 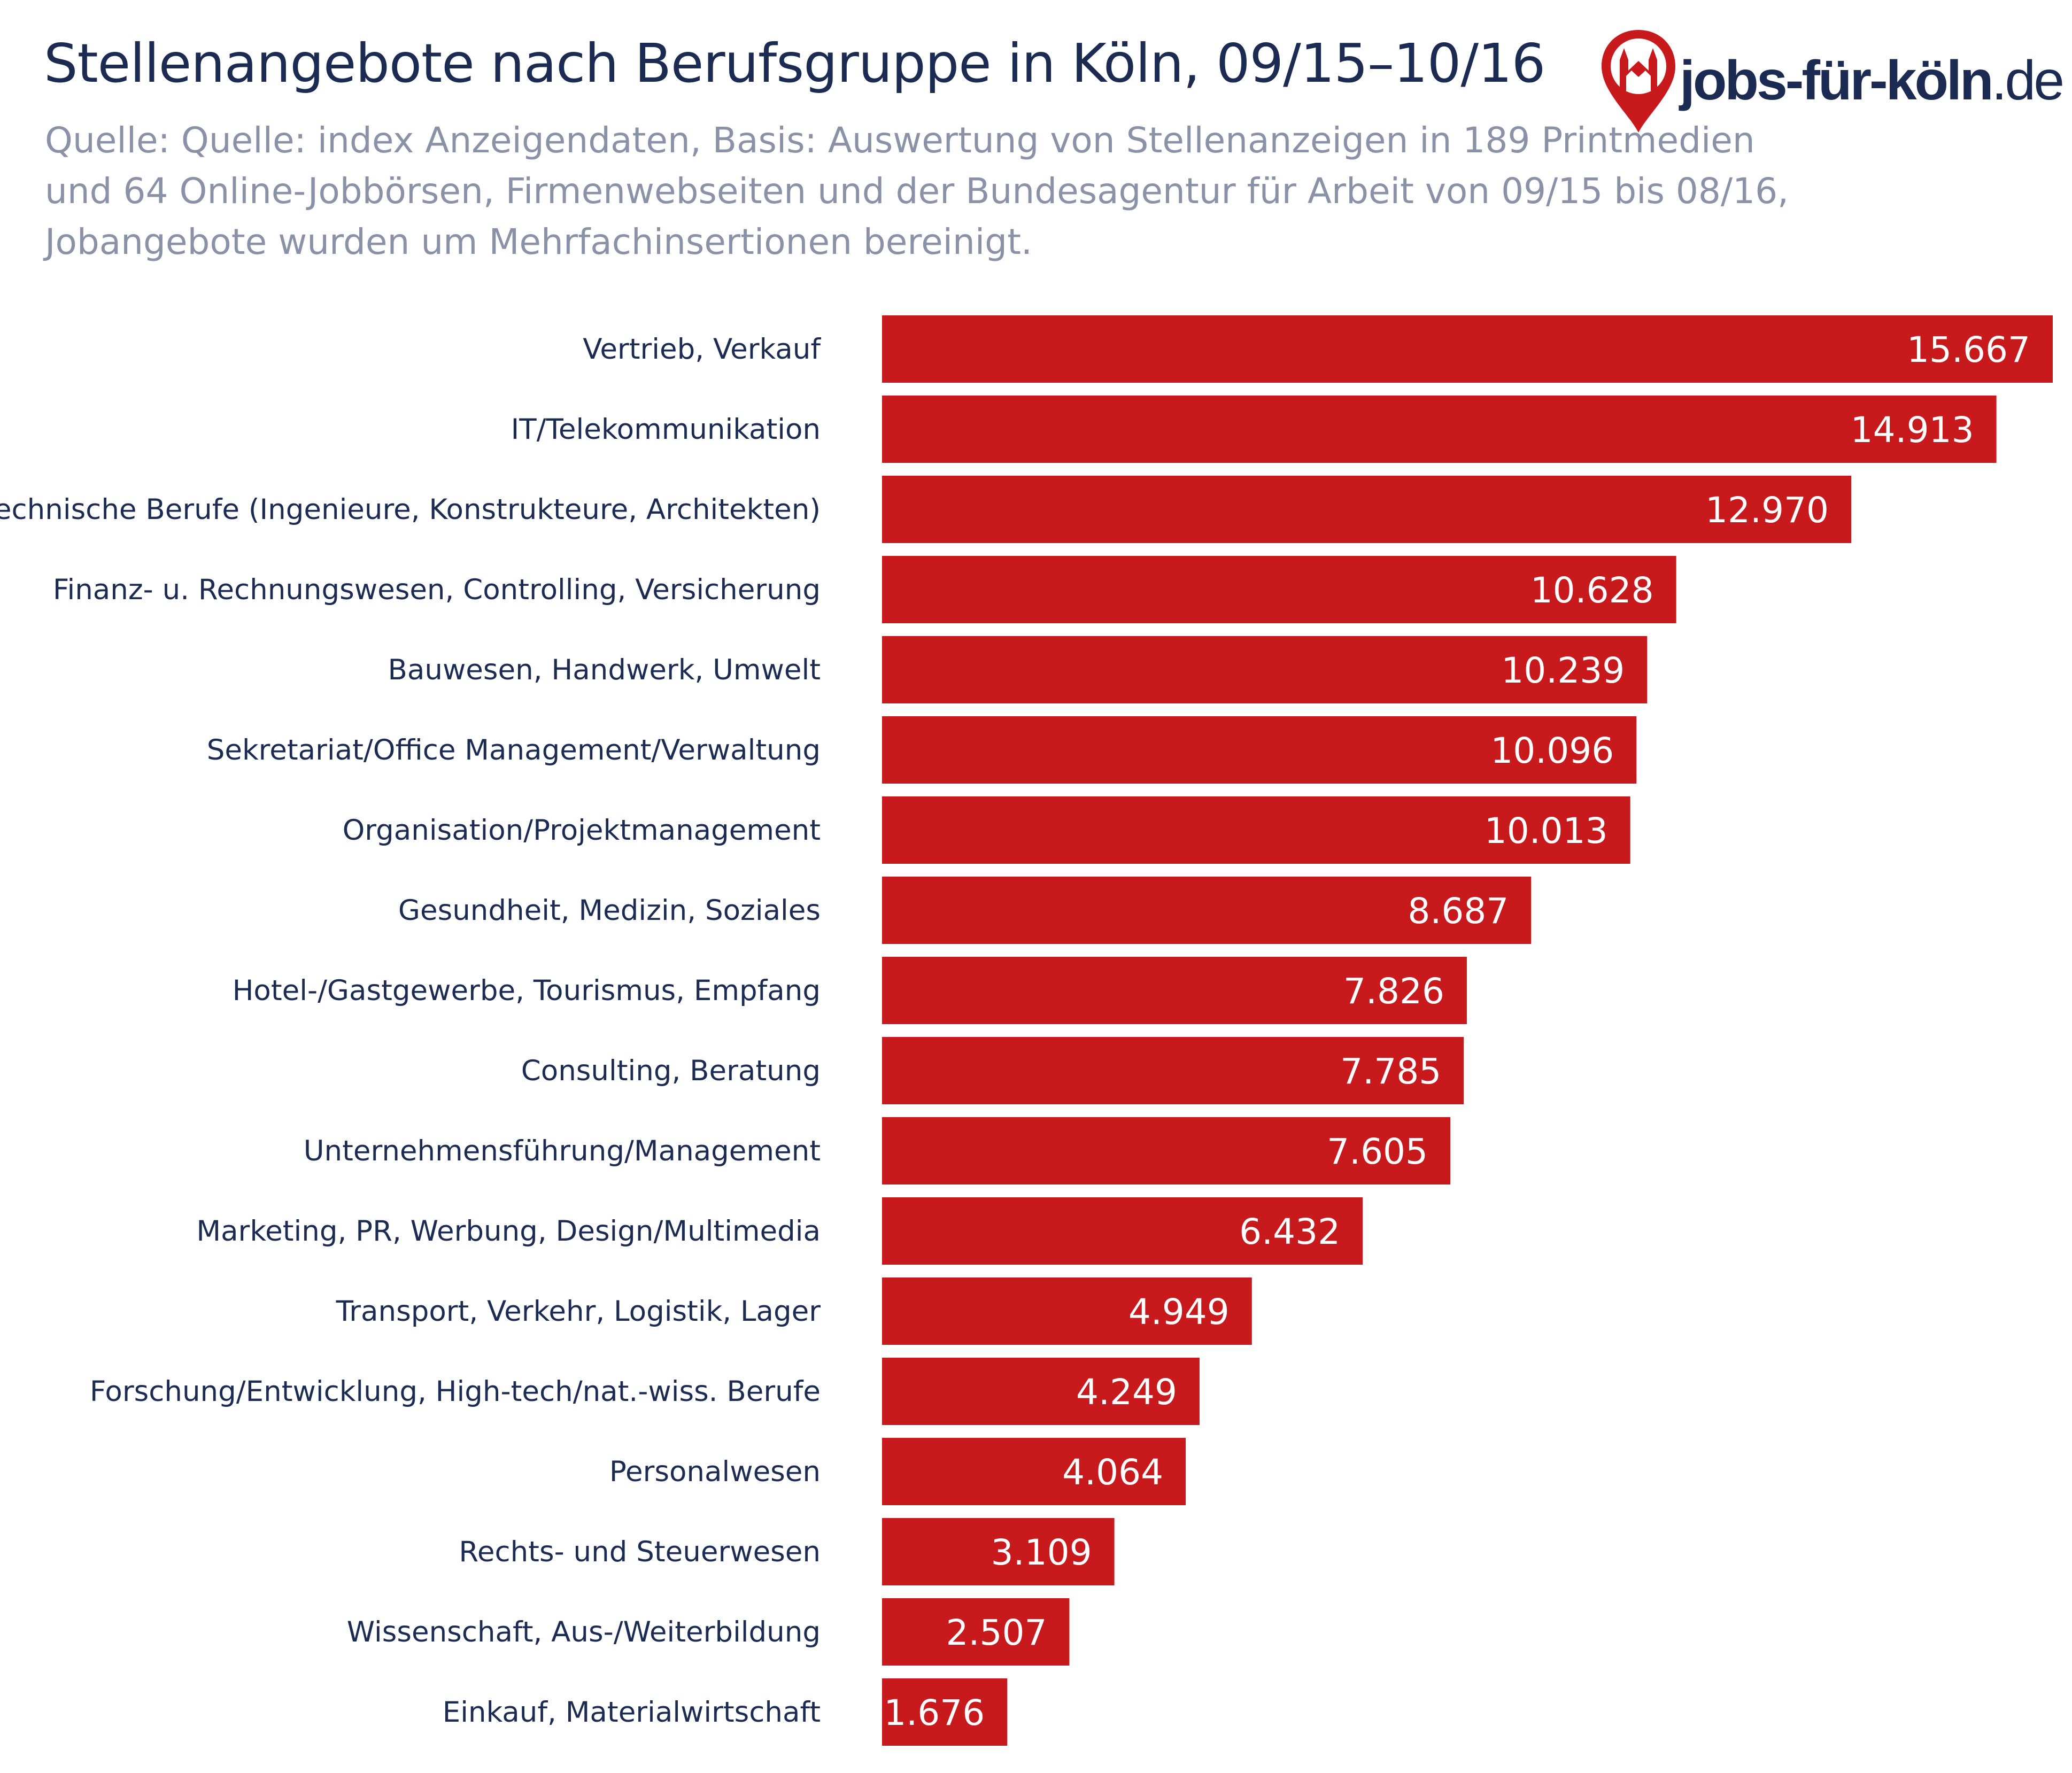 I want to click on category-label: Einkauf, Materialwirtschaft, so click(x=632, y=1712).